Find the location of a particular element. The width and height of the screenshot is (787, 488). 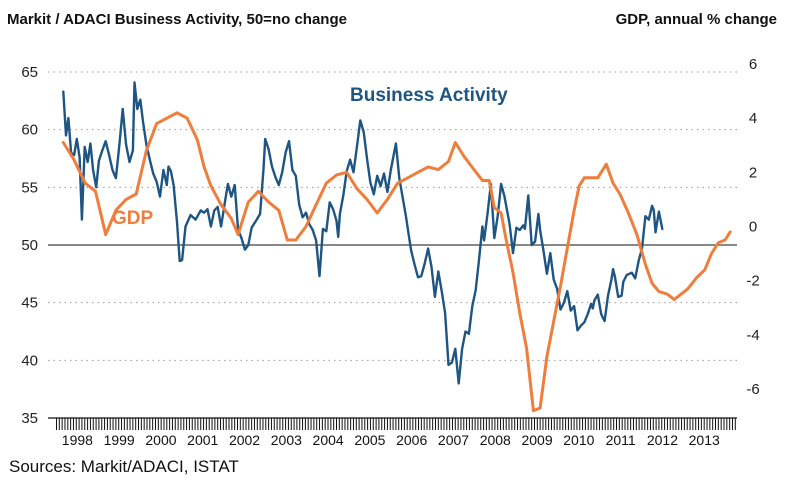

left-axis-tick-label: 35 is located at coordinates (29, 418).